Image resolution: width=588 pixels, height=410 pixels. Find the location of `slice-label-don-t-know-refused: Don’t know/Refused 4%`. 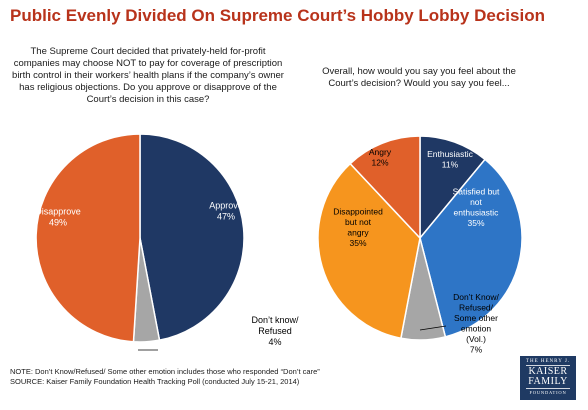

slice-label-don-t-know-refused: Don’t know/Refused 4% is located at coordinates (275, 331).